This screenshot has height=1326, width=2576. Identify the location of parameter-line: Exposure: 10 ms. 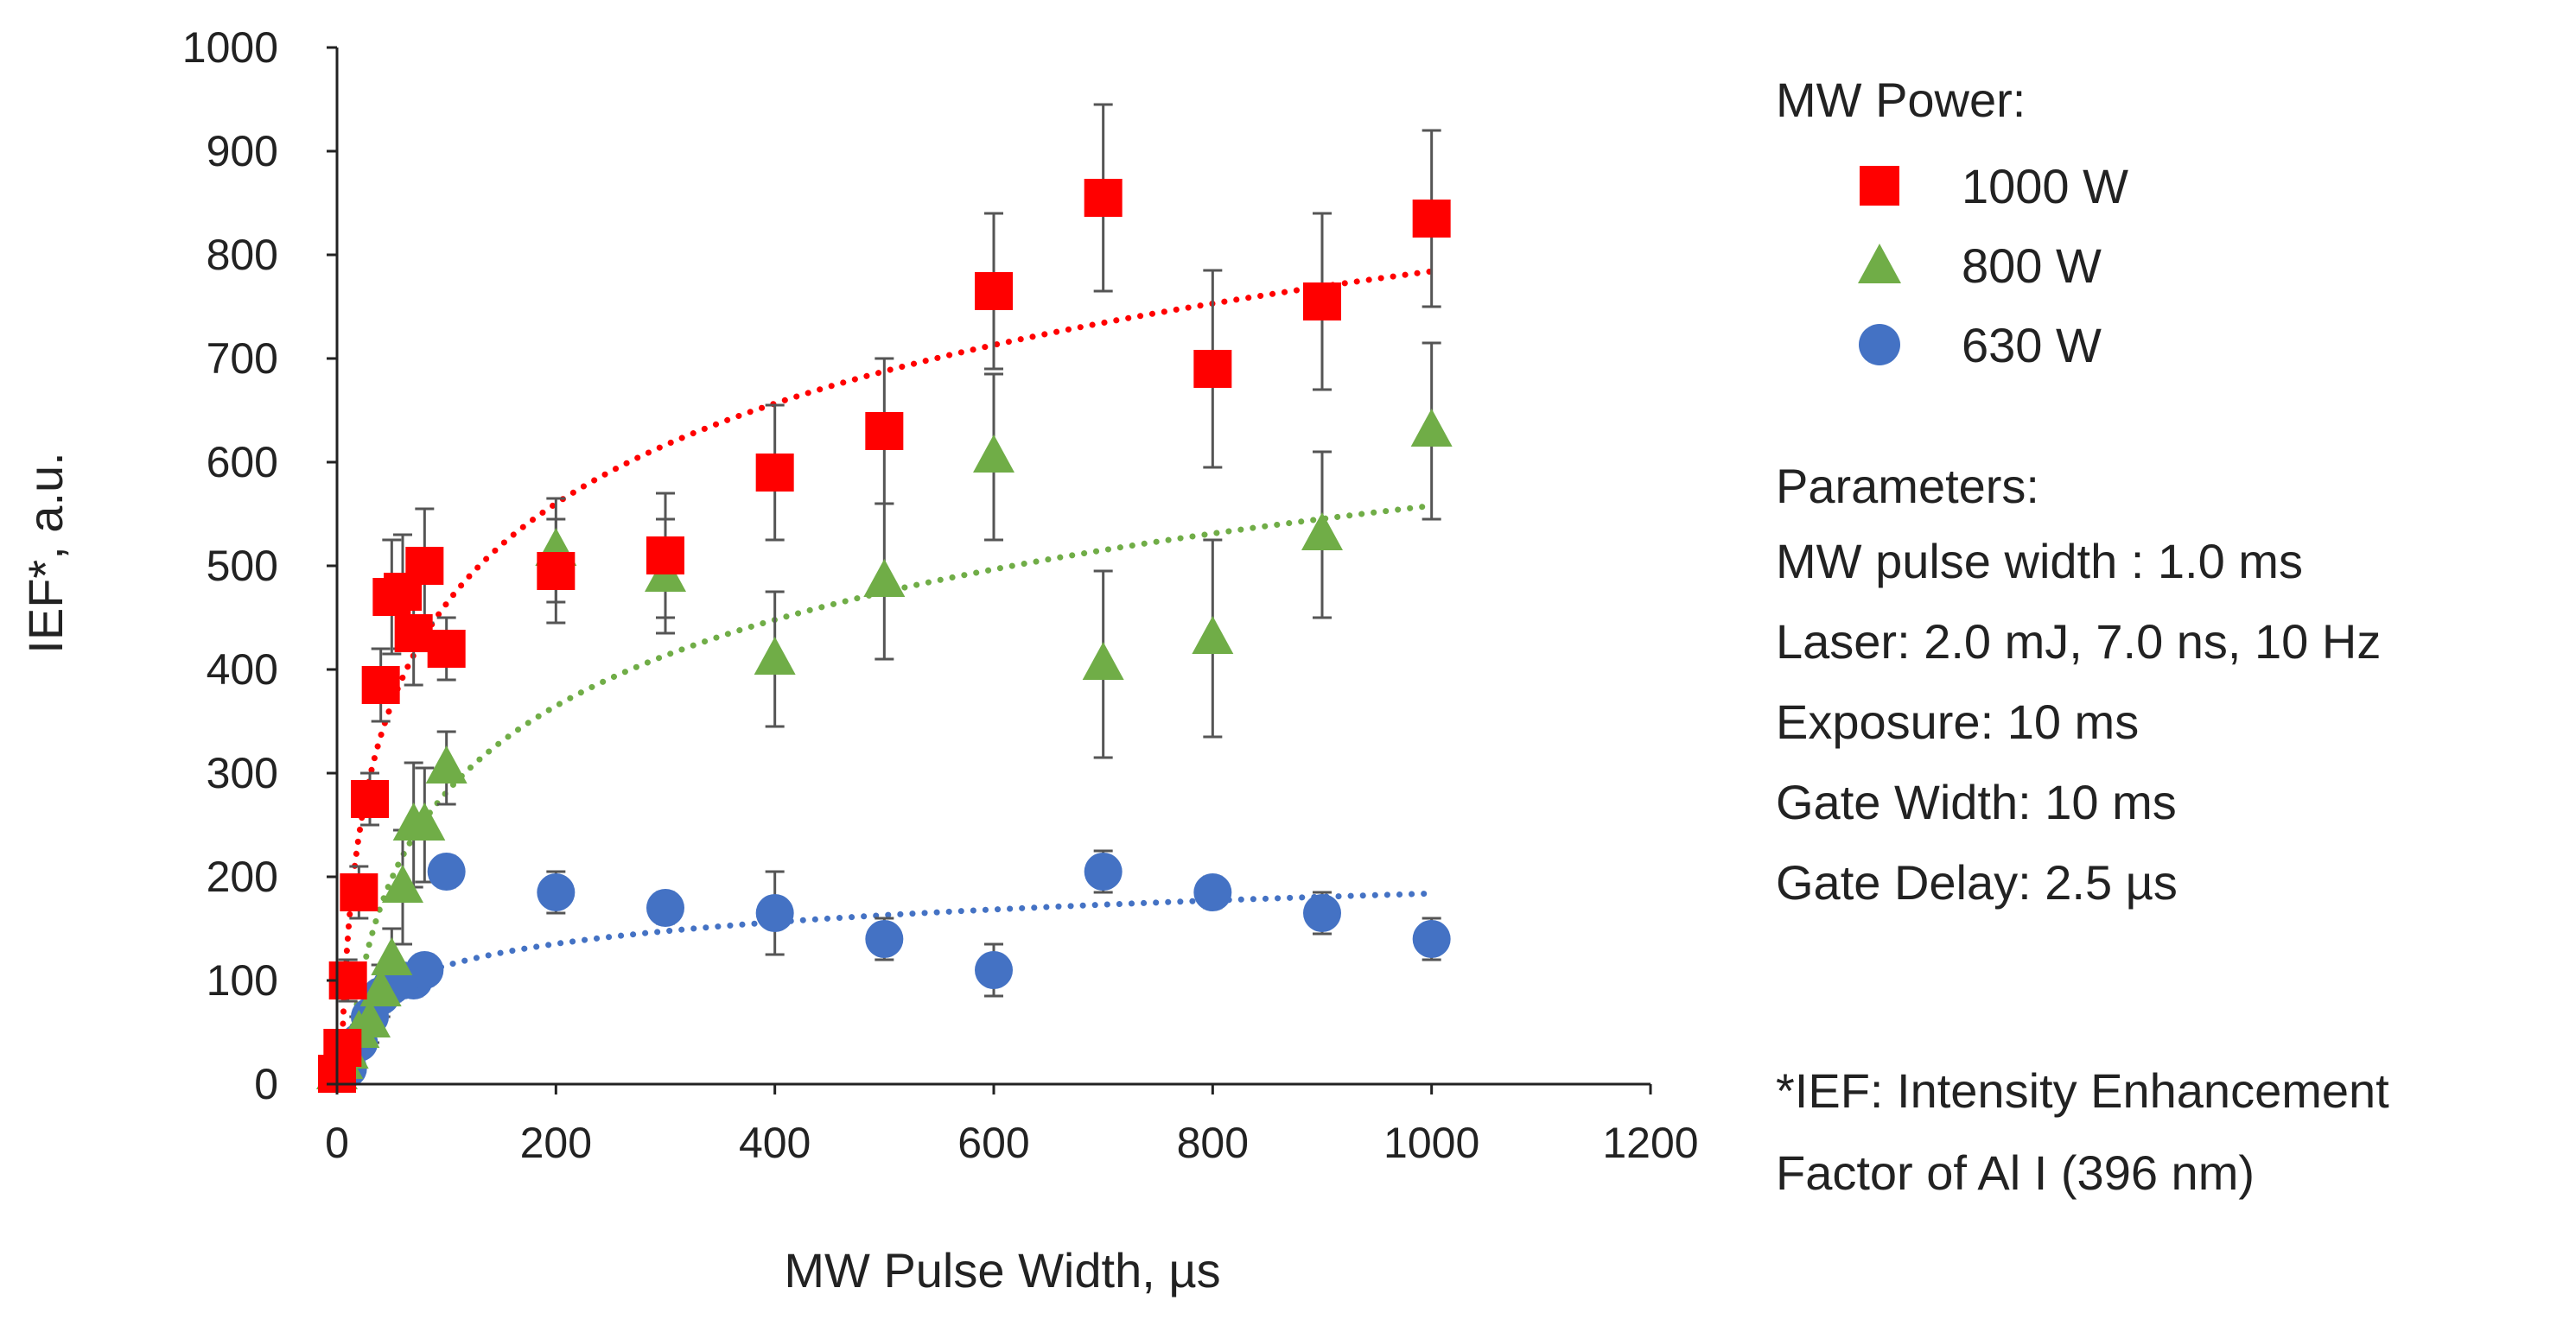
(1958, 722).